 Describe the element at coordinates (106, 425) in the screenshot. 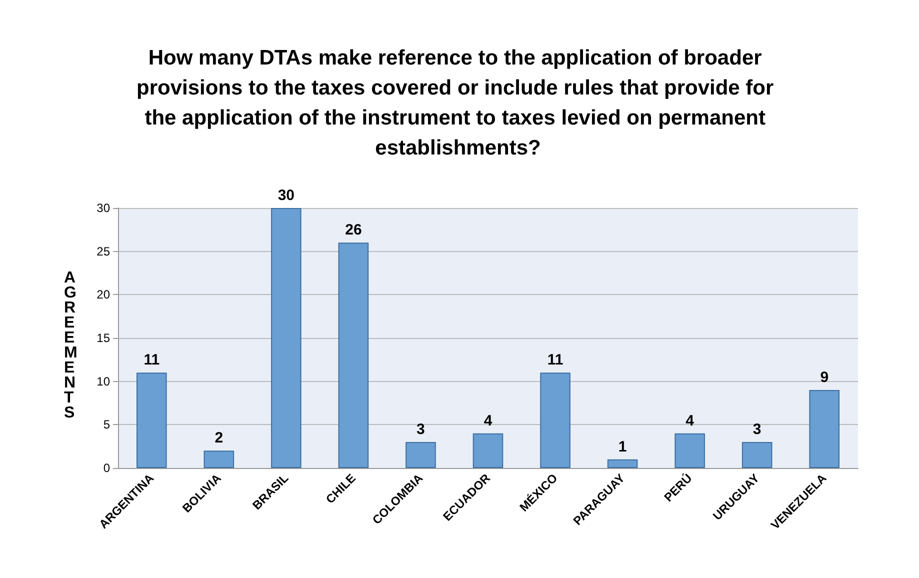

I see `y-tick-label: 5` at that location.